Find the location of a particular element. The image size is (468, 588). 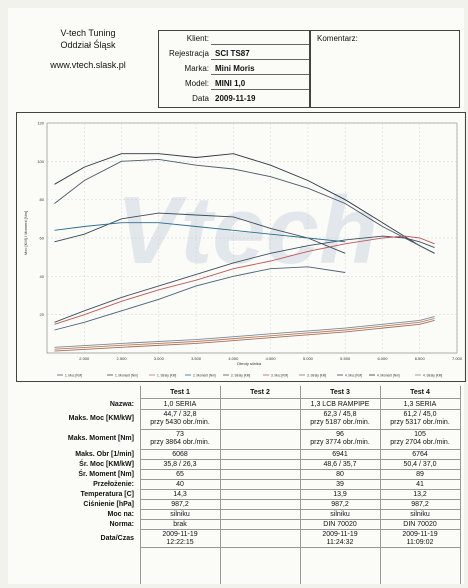

legend-item: 3. Straty [KM] is located at coordinates (316, 376).